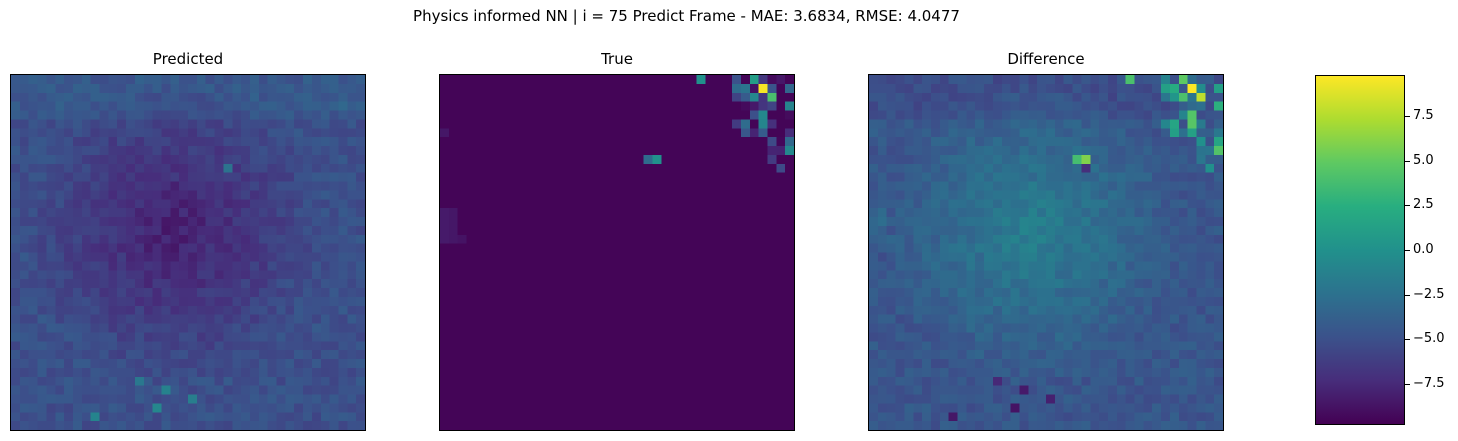  What do you see at coordinates (506, 257) in the screenshot?
I see `true-cell-r20-c7` at bounding box center [506, 257].